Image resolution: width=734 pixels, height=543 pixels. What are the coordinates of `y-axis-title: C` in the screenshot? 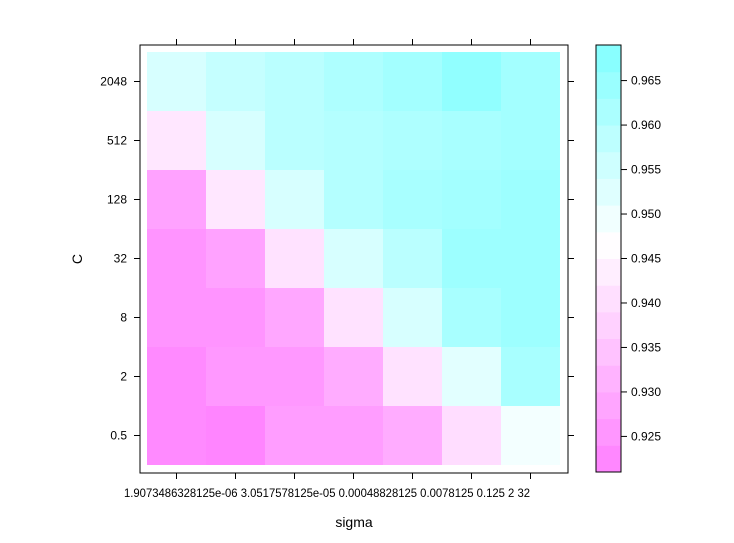 It's located at (77, 259).